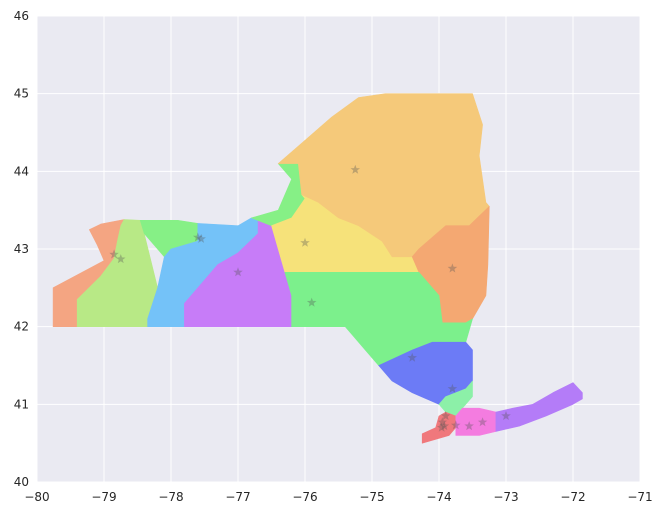 The height and width of the screenshot is (520, 661). What do you see at coordinates (371, 497) in the screenshot?
I see `x-tick-label-5: −75` at bounding box center [371, 497].